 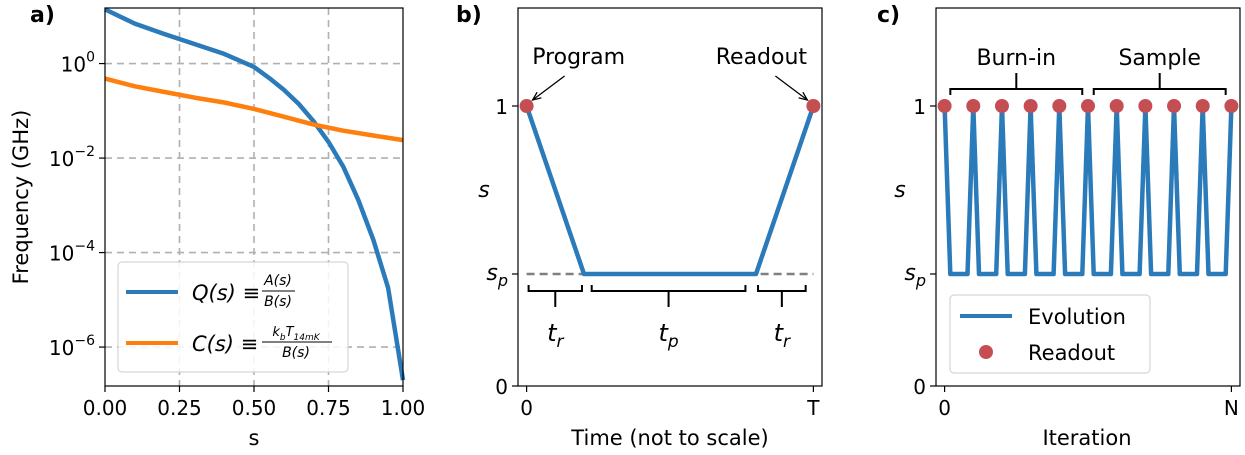 I want to click on panel-label-b: b), so click(x=469, y=15).